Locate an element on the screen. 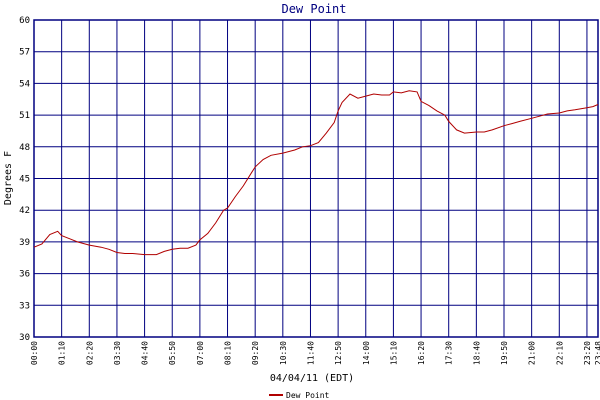 The image size is (600, 400). chart-title: Dew Point is located at coordinates (313, 9).